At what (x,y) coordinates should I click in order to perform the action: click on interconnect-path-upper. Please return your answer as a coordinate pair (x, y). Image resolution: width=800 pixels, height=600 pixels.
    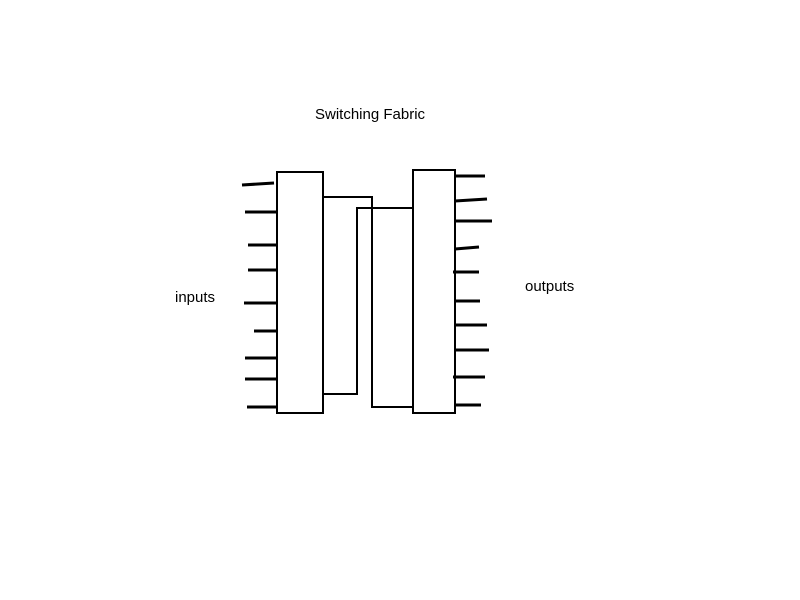
    Looking at the image, I should click on (368, 302).